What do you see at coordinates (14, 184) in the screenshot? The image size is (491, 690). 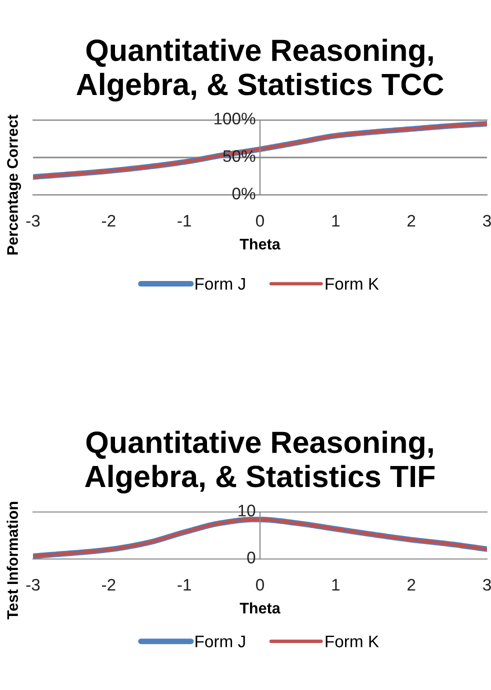 I see `y-axis-title: Percentage Correct` at bounding box center [14, 184].